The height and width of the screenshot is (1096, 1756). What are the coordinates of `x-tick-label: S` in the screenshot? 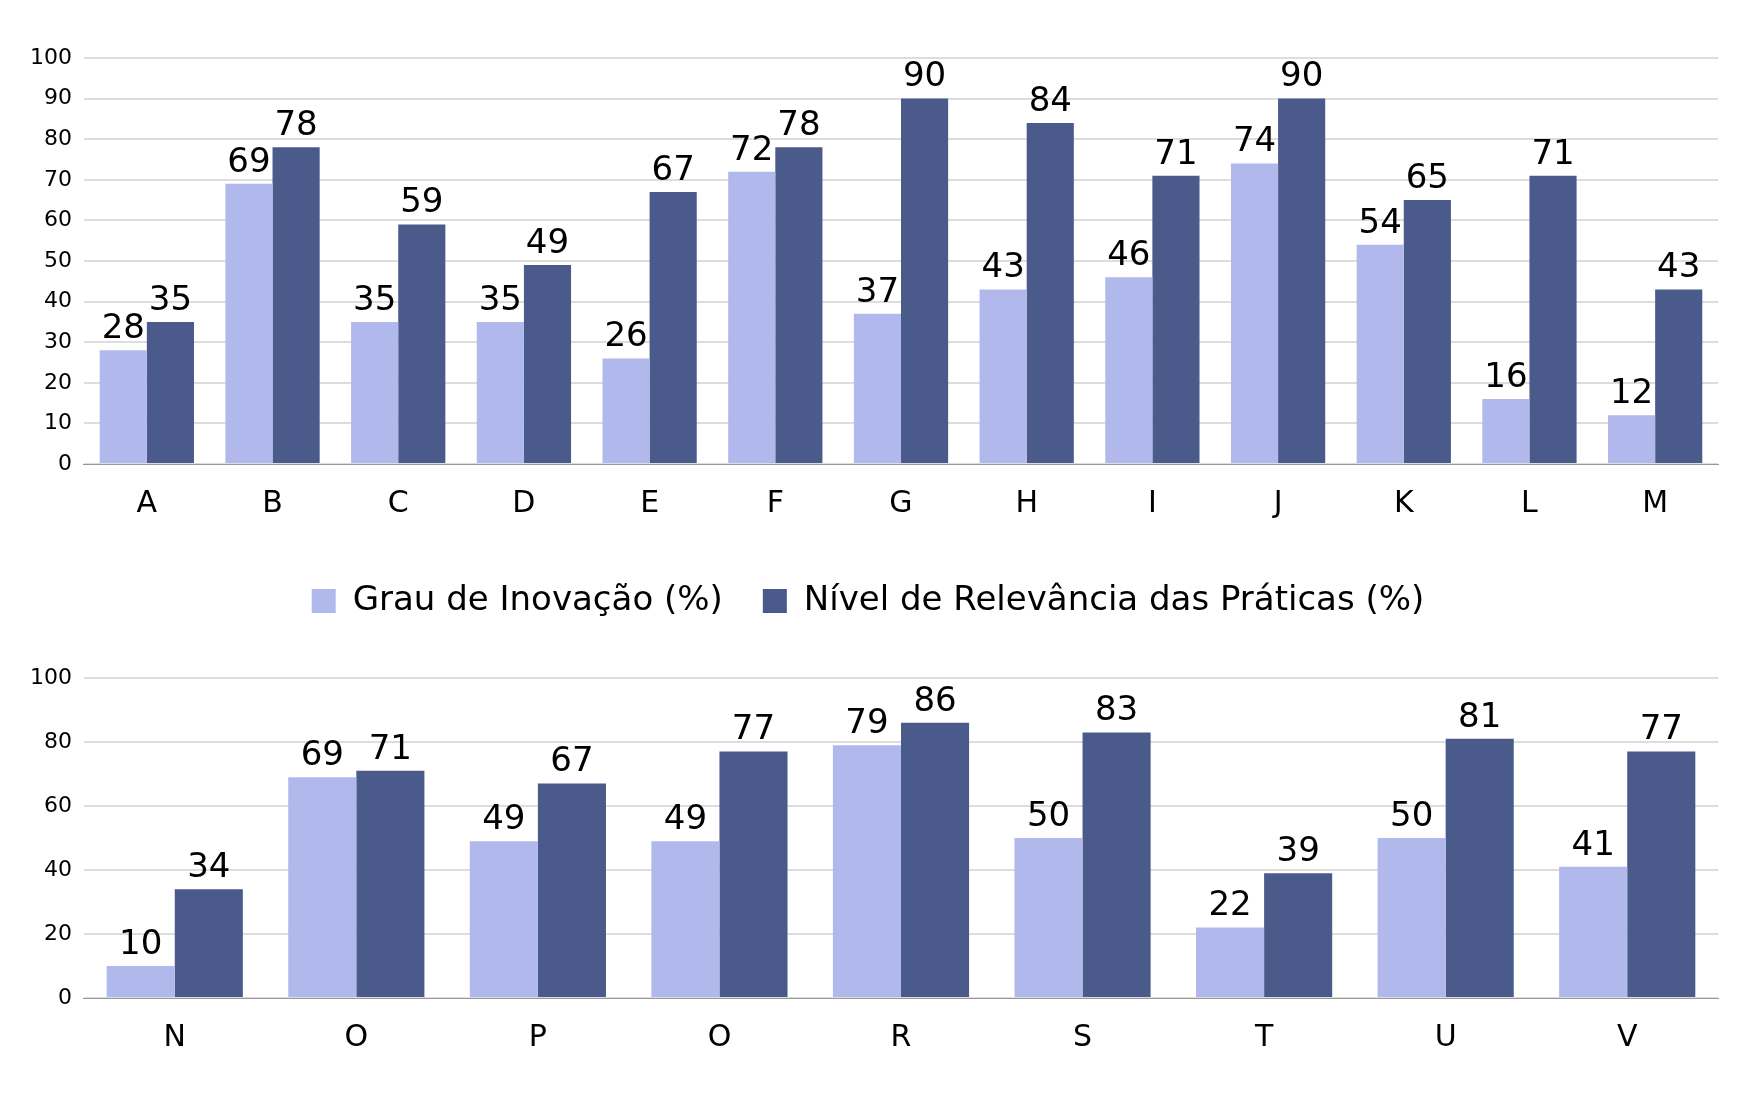 It's located at (1083, 1035).